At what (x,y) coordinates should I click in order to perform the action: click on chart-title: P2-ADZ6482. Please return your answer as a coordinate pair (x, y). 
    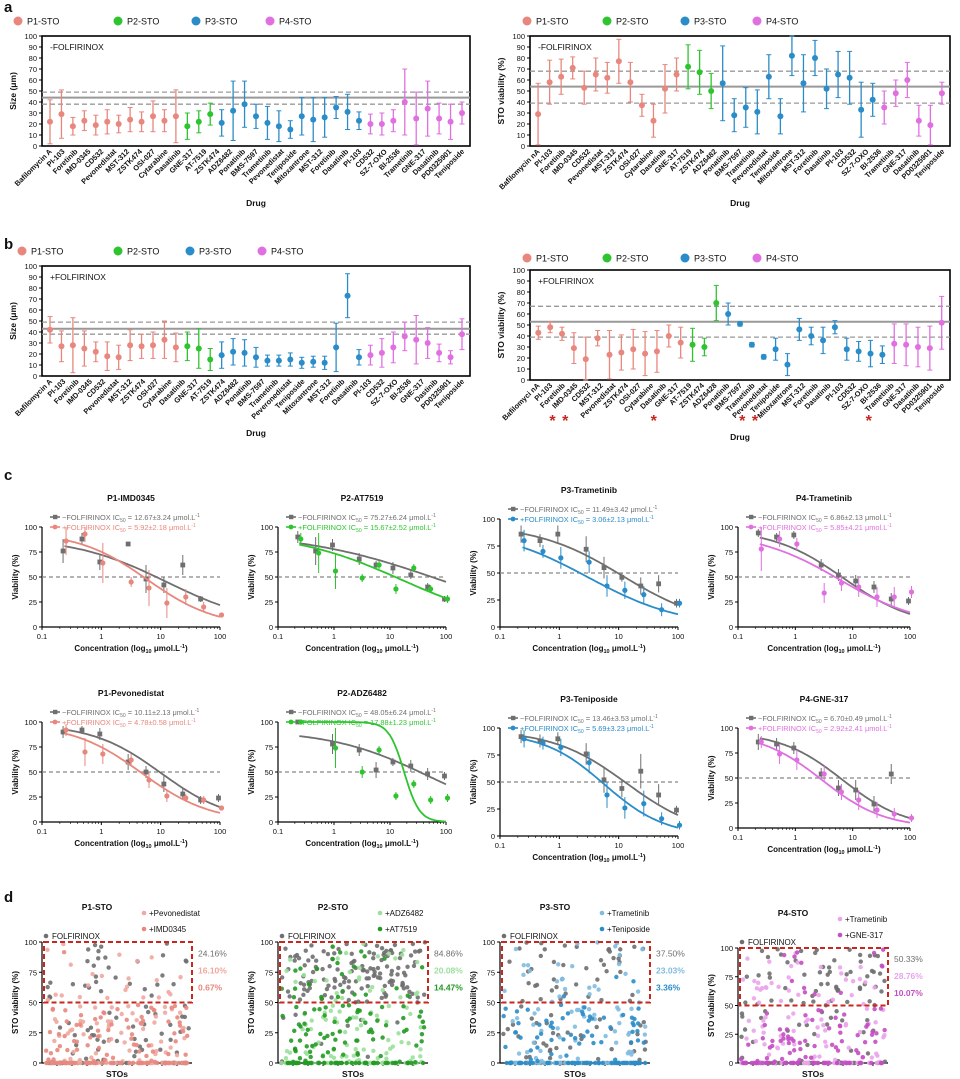
    Looking at the image, I should click on (362, 693).